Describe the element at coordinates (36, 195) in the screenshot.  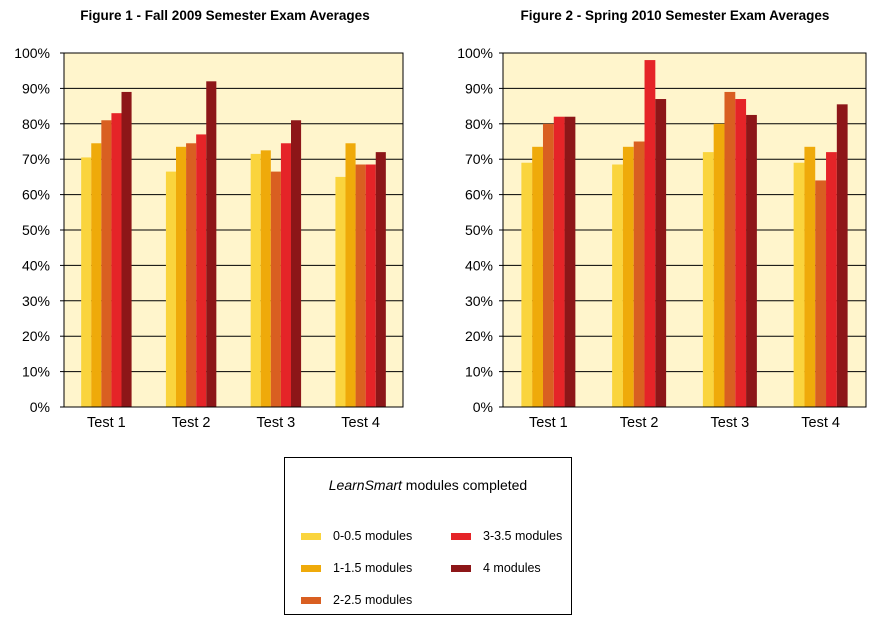
I see `chart-1-y-tick-label: 60%` at that location.